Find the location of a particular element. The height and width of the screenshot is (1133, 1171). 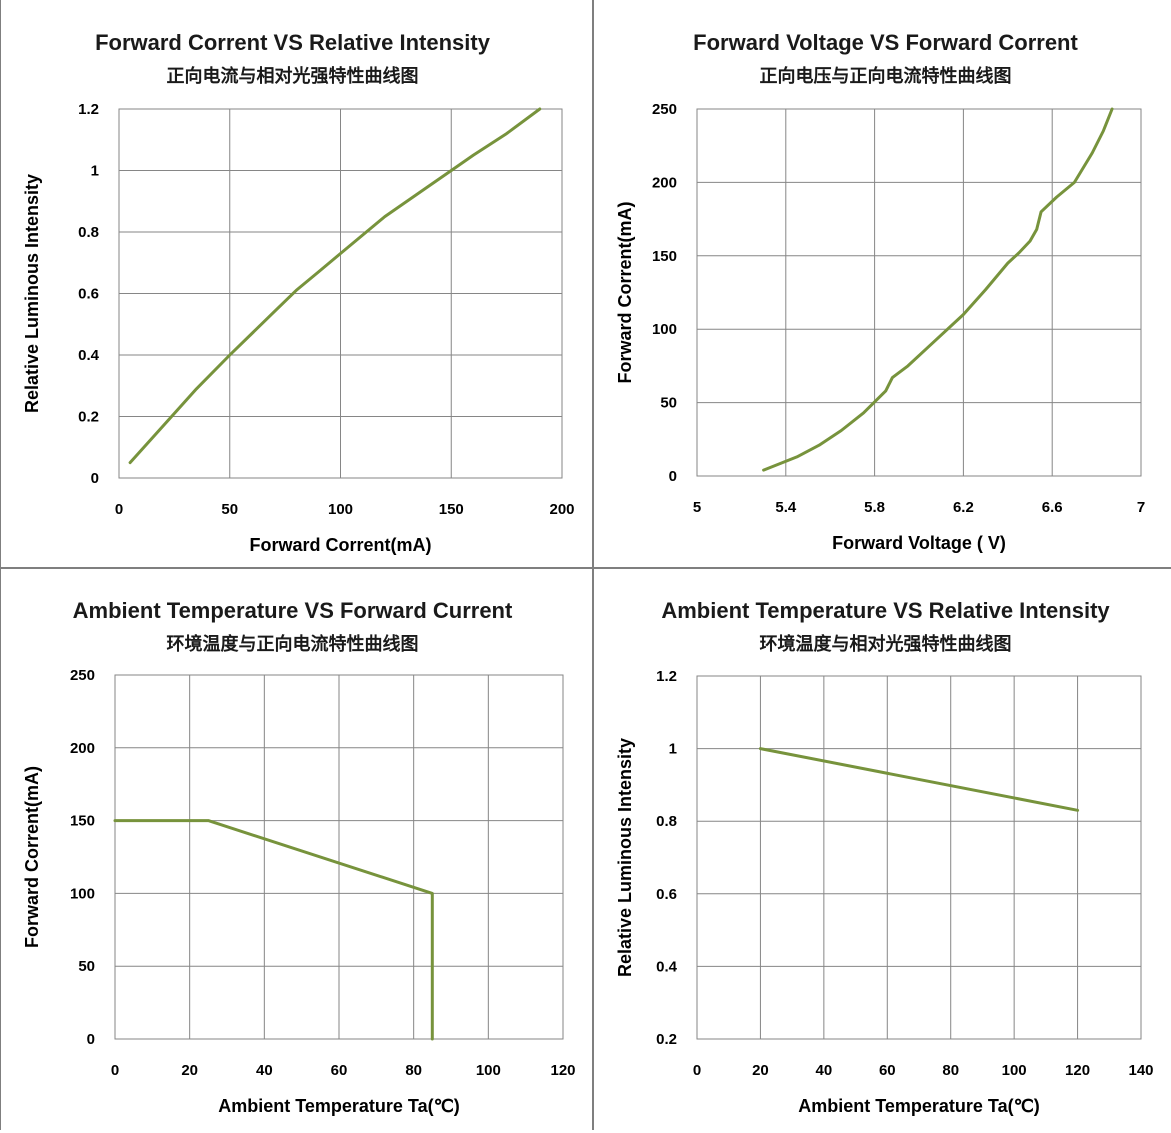

x-tick-label: 5.8 is located at coordinates (874, 507).